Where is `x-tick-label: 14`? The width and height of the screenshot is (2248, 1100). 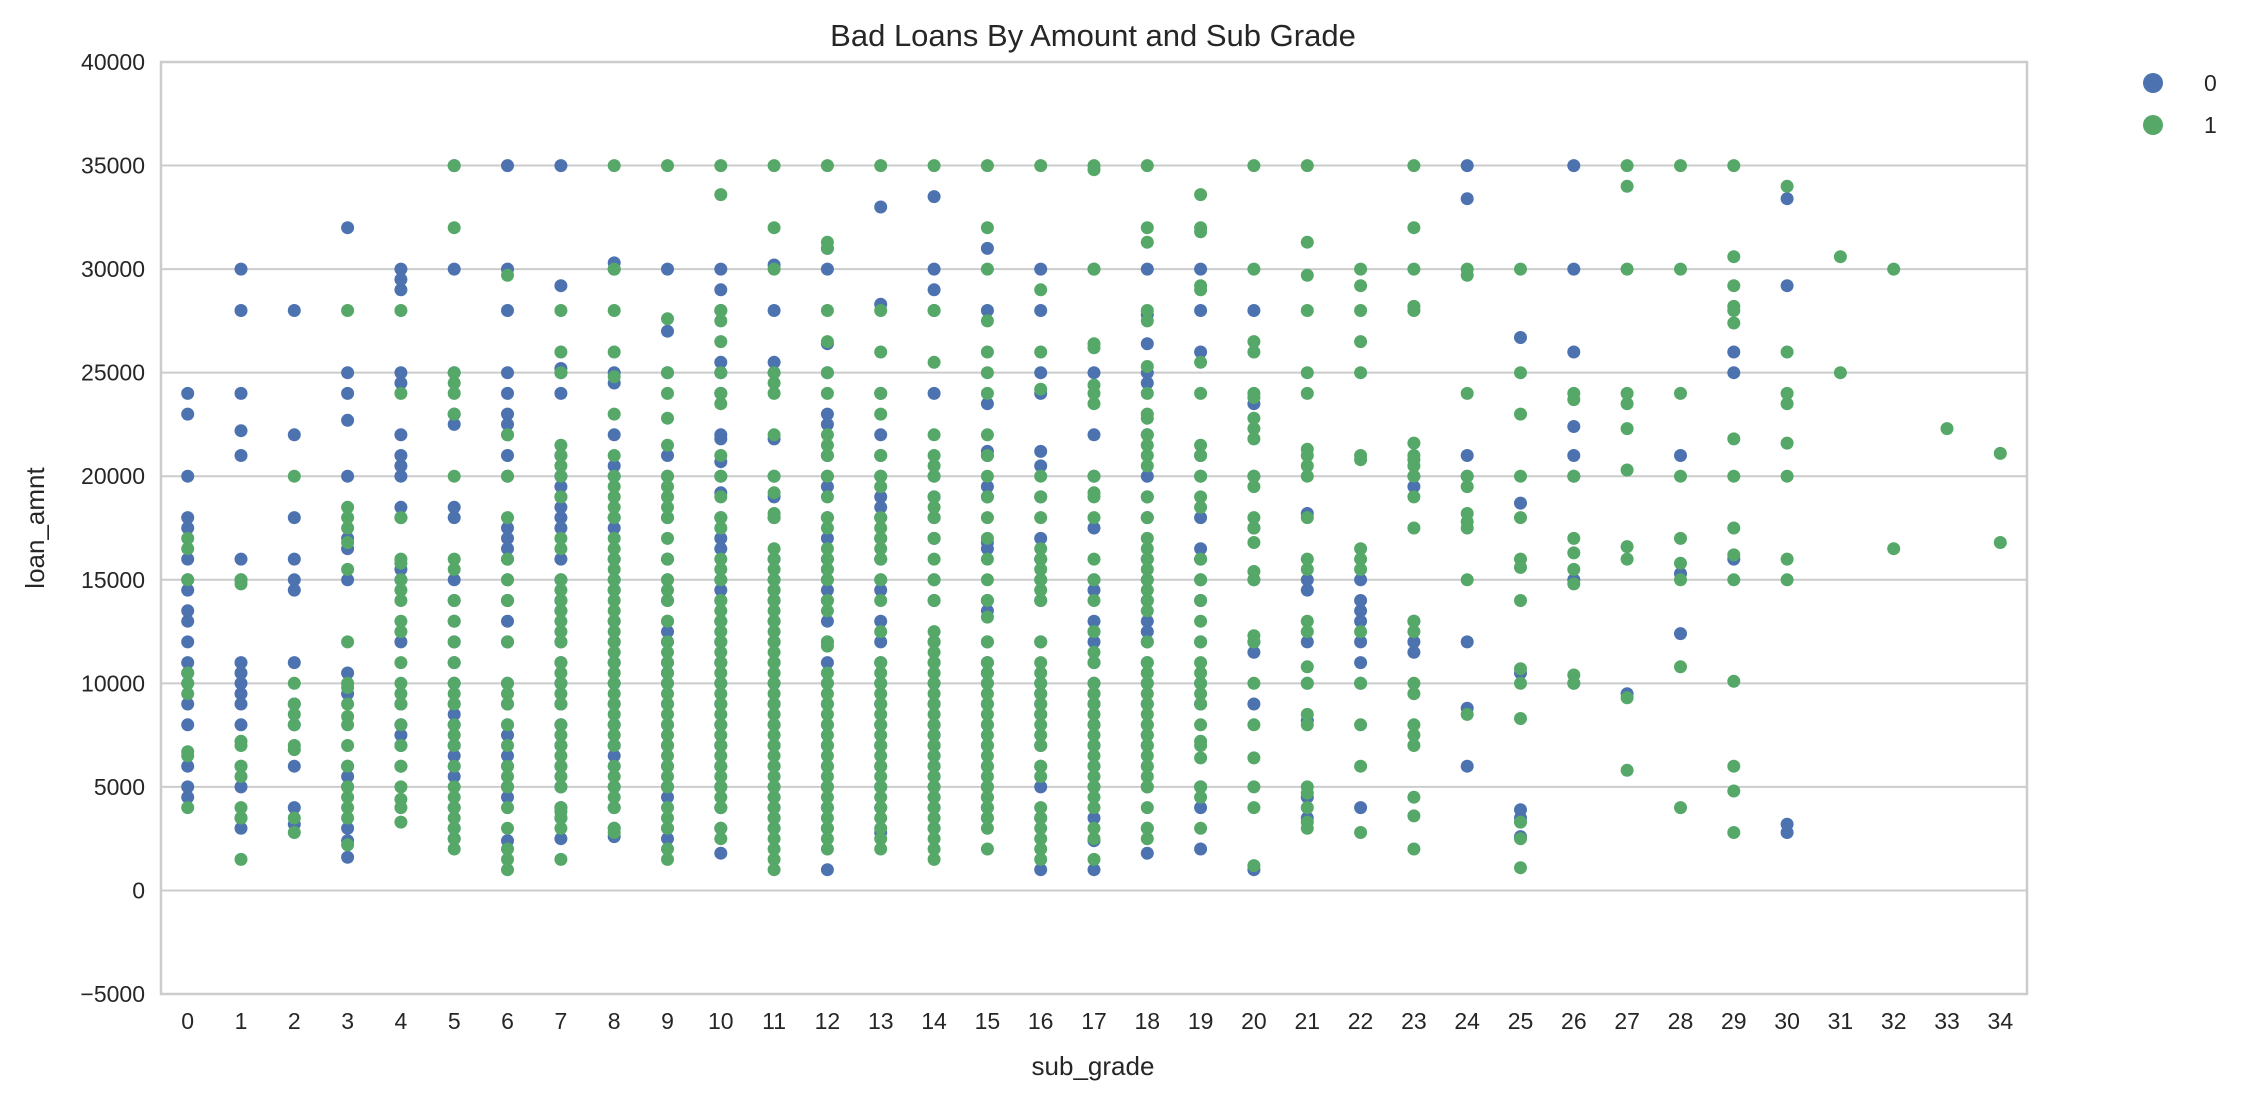 x-tick-label: 14 is located at coordinates (934, 1021).